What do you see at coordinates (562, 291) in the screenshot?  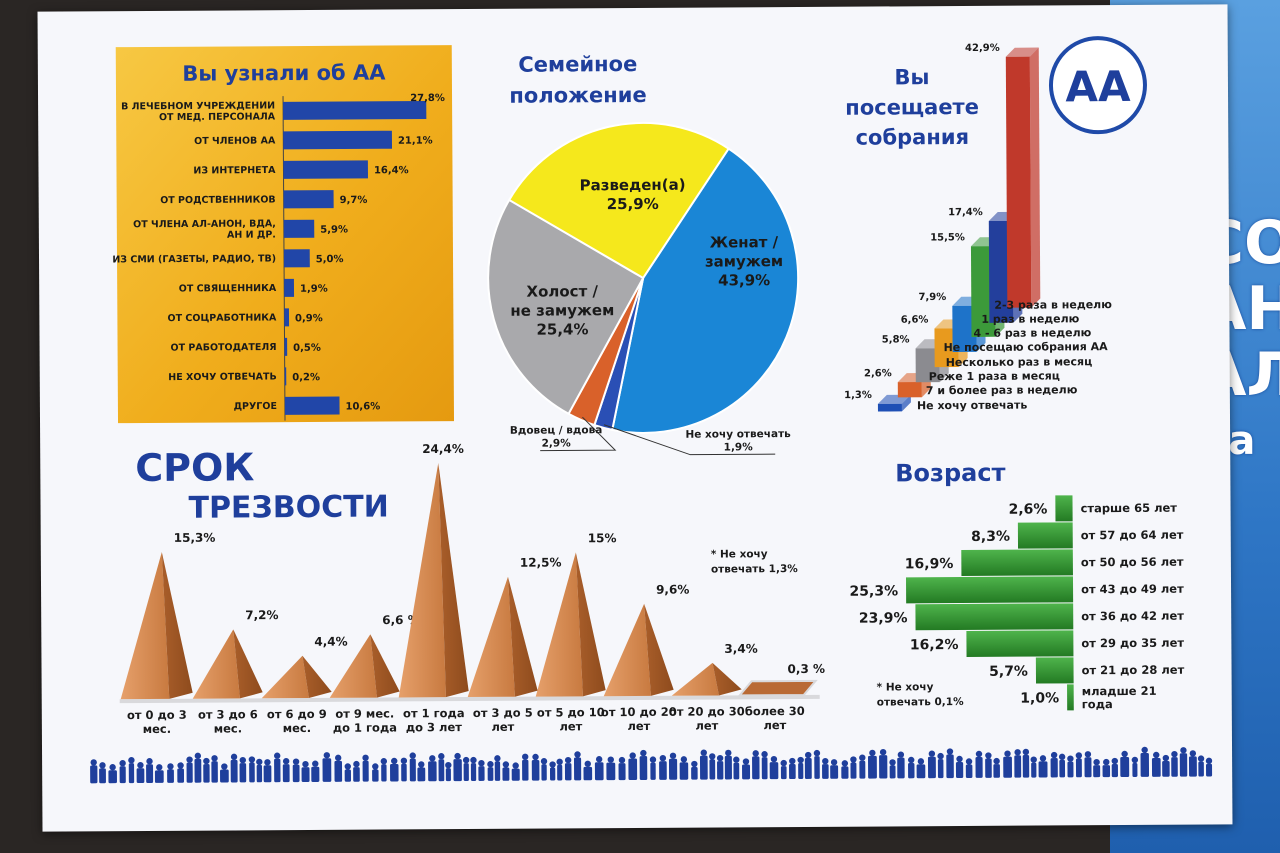 I see `pie-slice-label-line: Холост /` at bounding box center [562, 291].